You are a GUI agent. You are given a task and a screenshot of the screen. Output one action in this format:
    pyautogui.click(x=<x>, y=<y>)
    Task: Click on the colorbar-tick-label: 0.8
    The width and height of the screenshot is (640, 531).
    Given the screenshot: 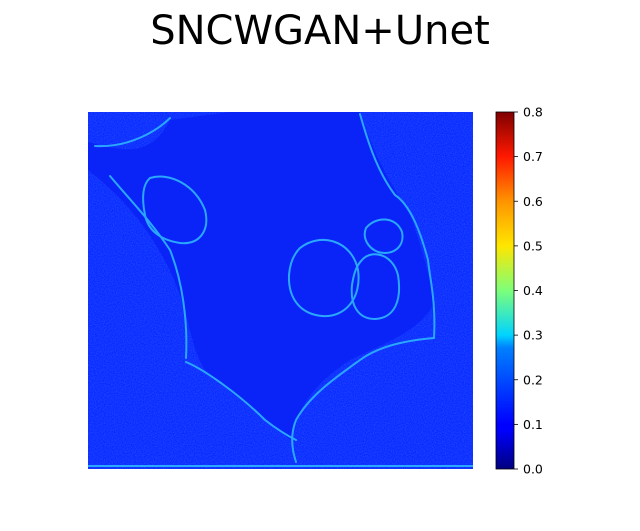 What is the action you would take?
    pyautogui.click(x=533, y=112)
    